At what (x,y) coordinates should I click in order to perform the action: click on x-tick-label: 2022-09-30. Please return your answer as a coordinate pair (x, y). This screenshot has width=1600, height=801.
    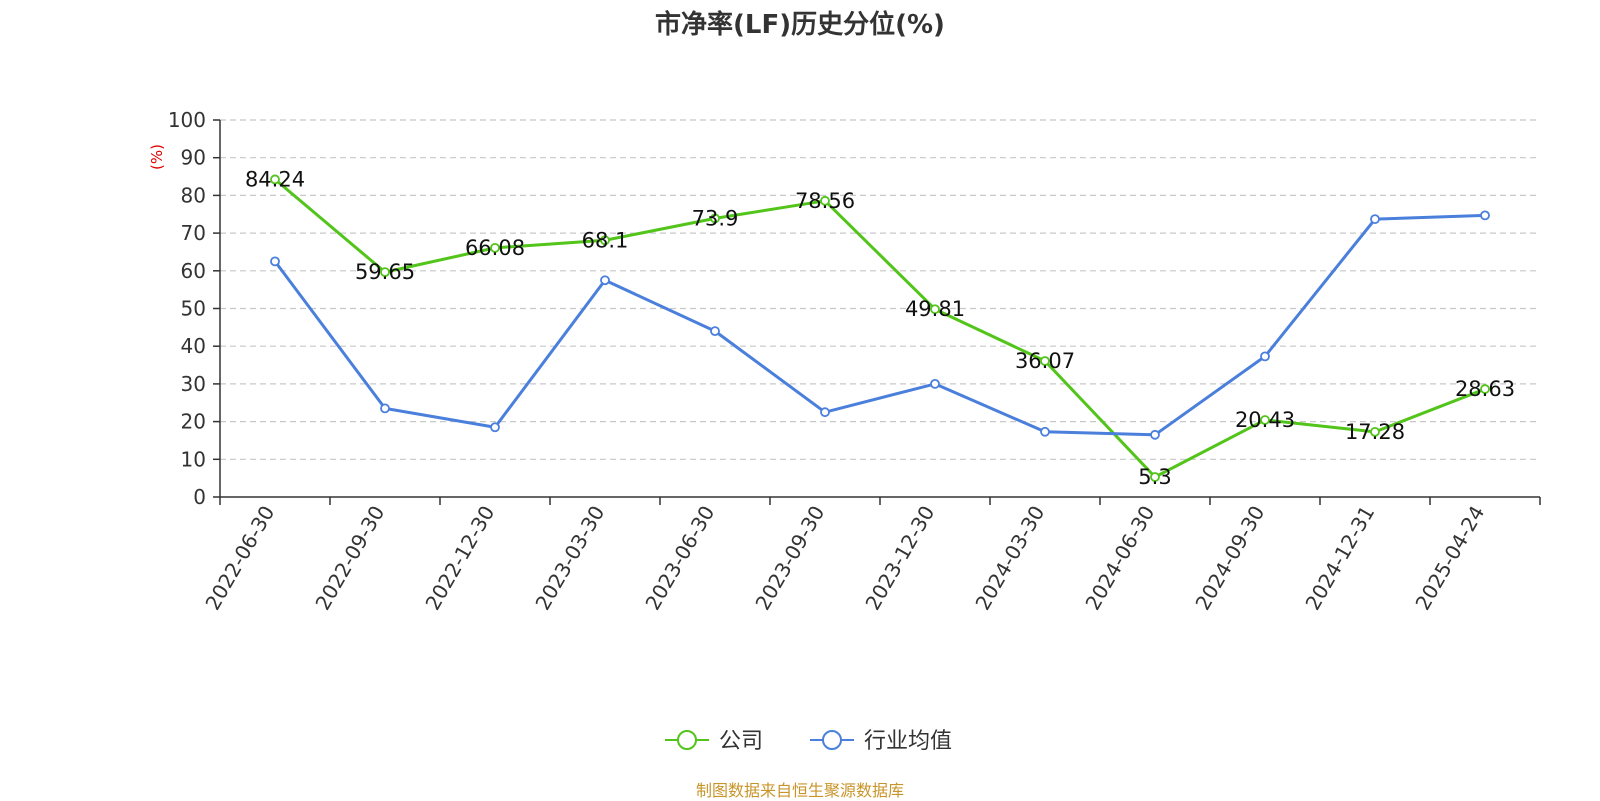
    Looking at the image, I should click on (349, 558).